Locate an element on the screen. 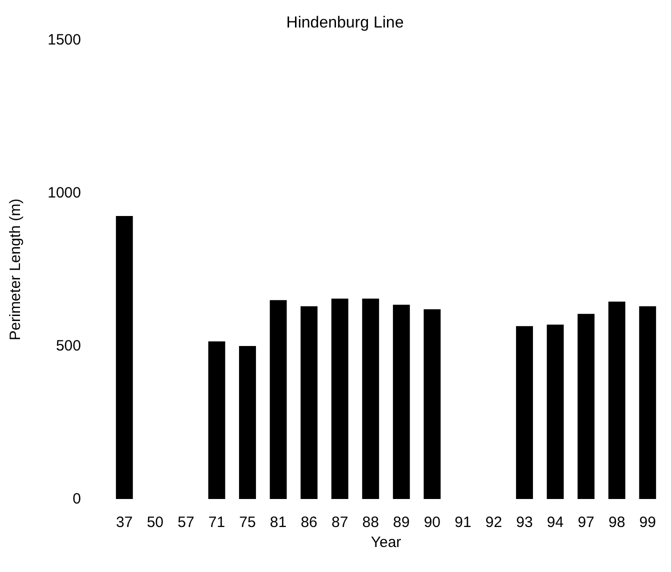  y-tick-label: 1000 is located at coordinates (64, 193).